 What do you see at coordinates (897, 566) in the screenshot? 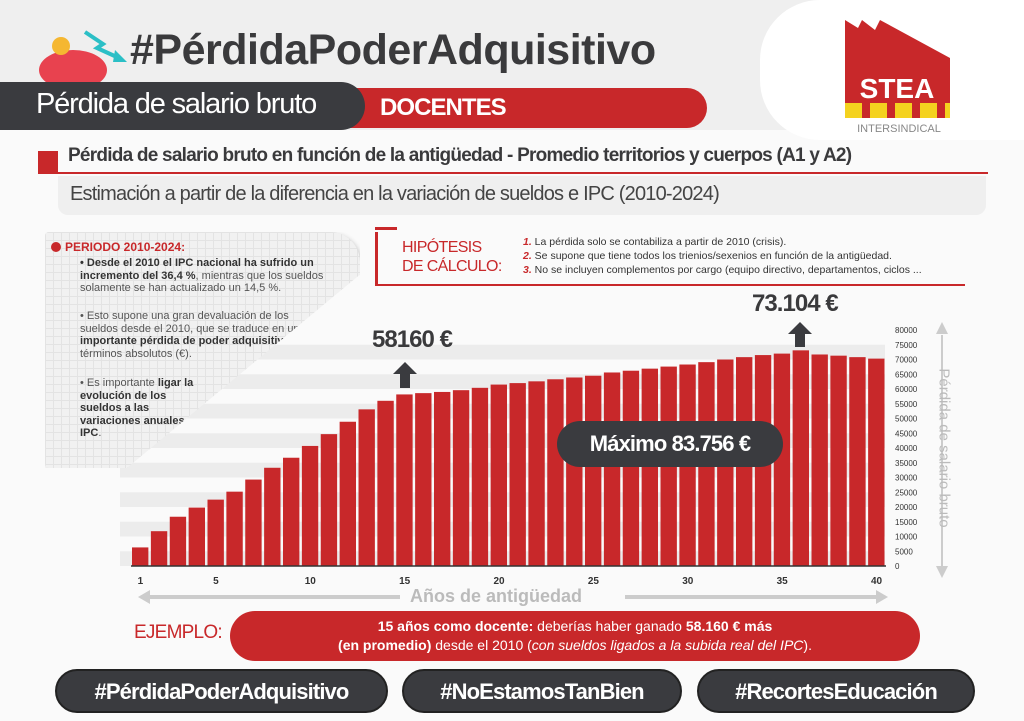
I see `y-tick-label: 0` at bounding box center [897, 566].